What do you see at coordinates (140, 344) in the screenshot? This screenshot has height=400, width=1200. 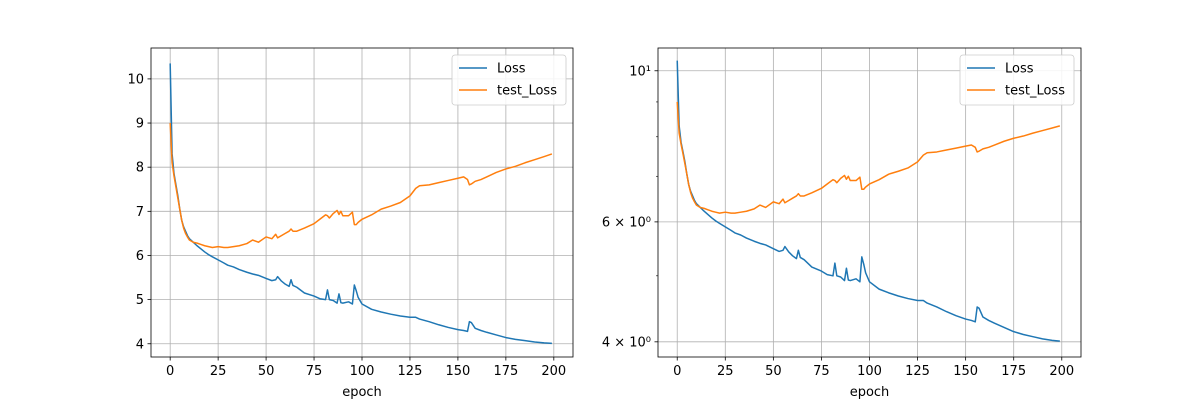 I see `y-tick-label: 4` at bounding box center [140, 344].